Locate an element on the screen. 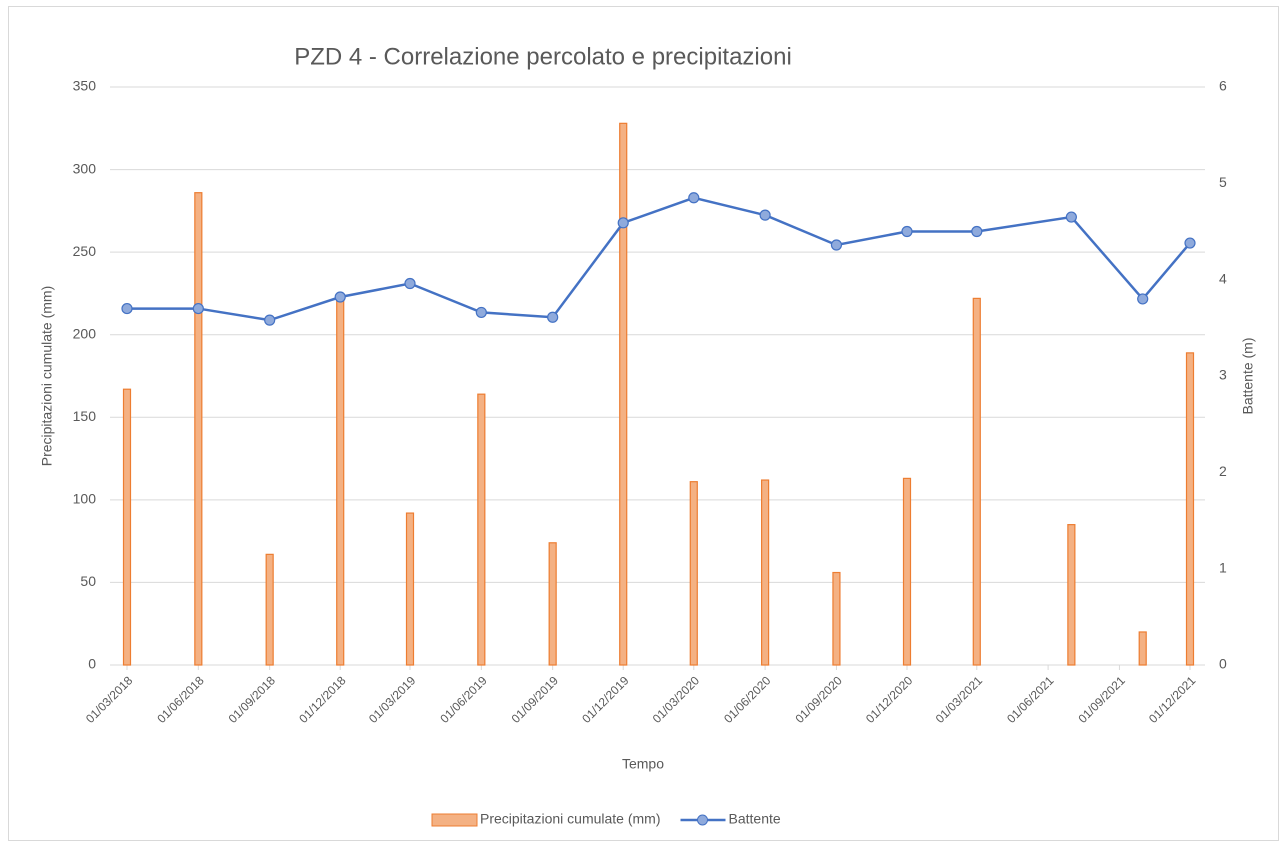 The image size is (1287, 848). y2-tick-label: 5 is located at coordinates (1223, 182).